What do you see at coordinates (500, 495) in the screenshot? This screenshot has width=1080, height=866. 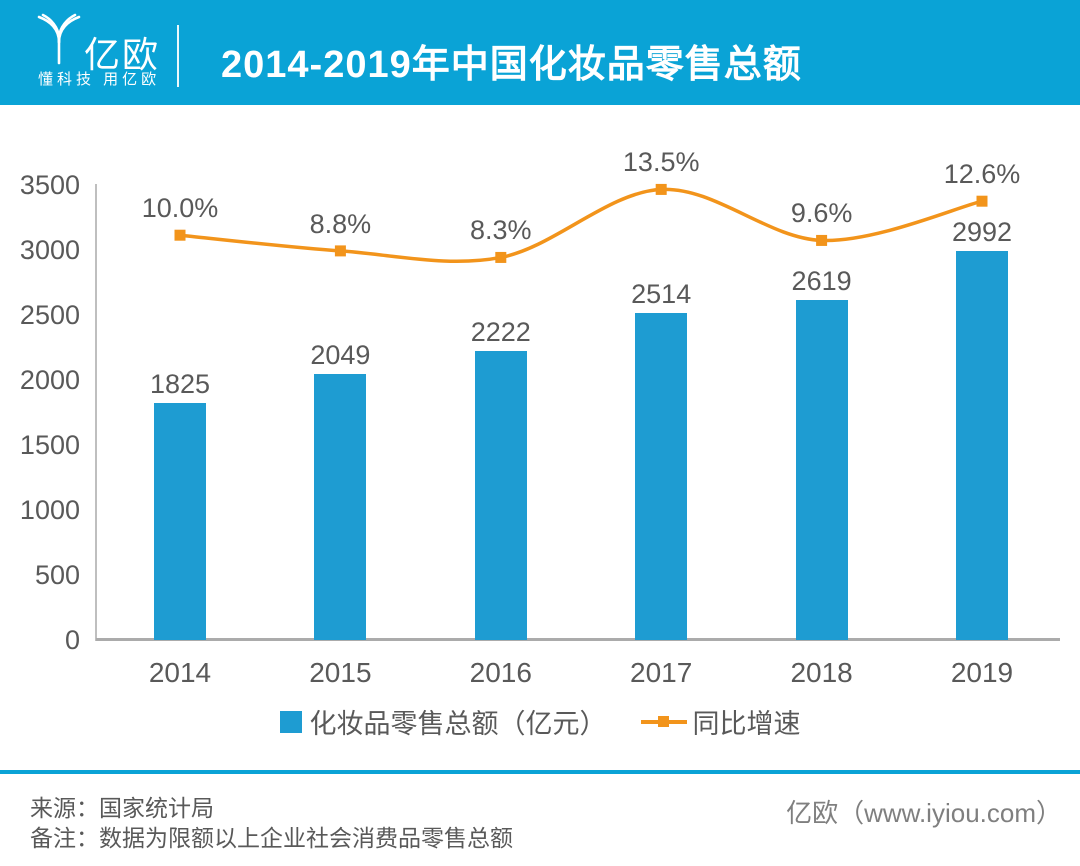 I see `bar-2016` at bounding box center [500, 495].